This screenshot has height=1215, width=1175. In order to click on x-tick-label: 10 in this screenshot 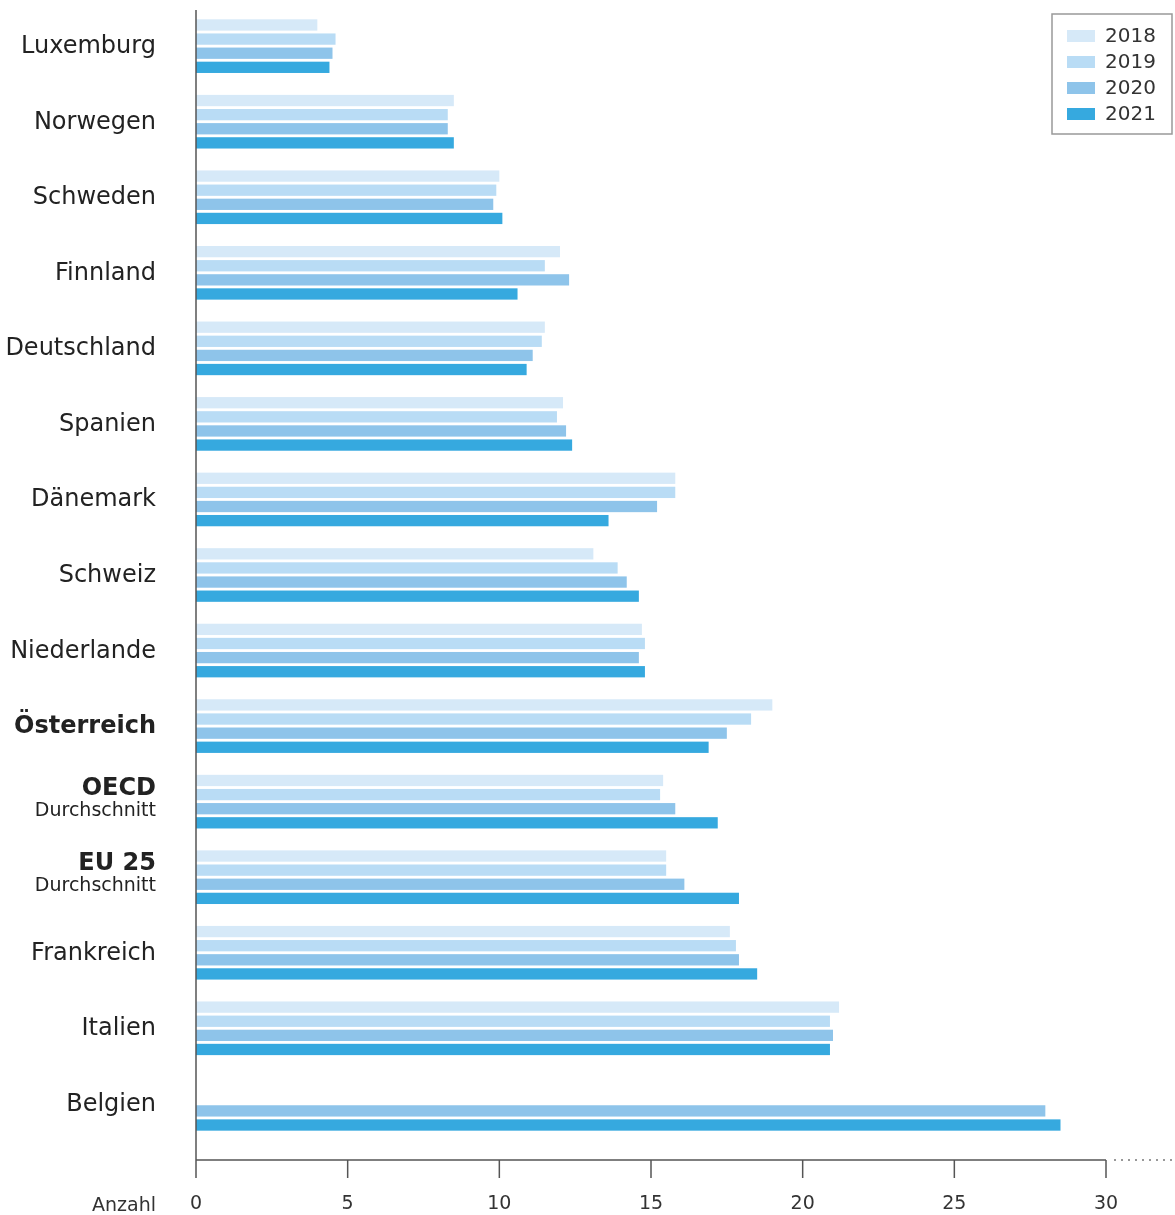, I will do `click(499, 1201)`.